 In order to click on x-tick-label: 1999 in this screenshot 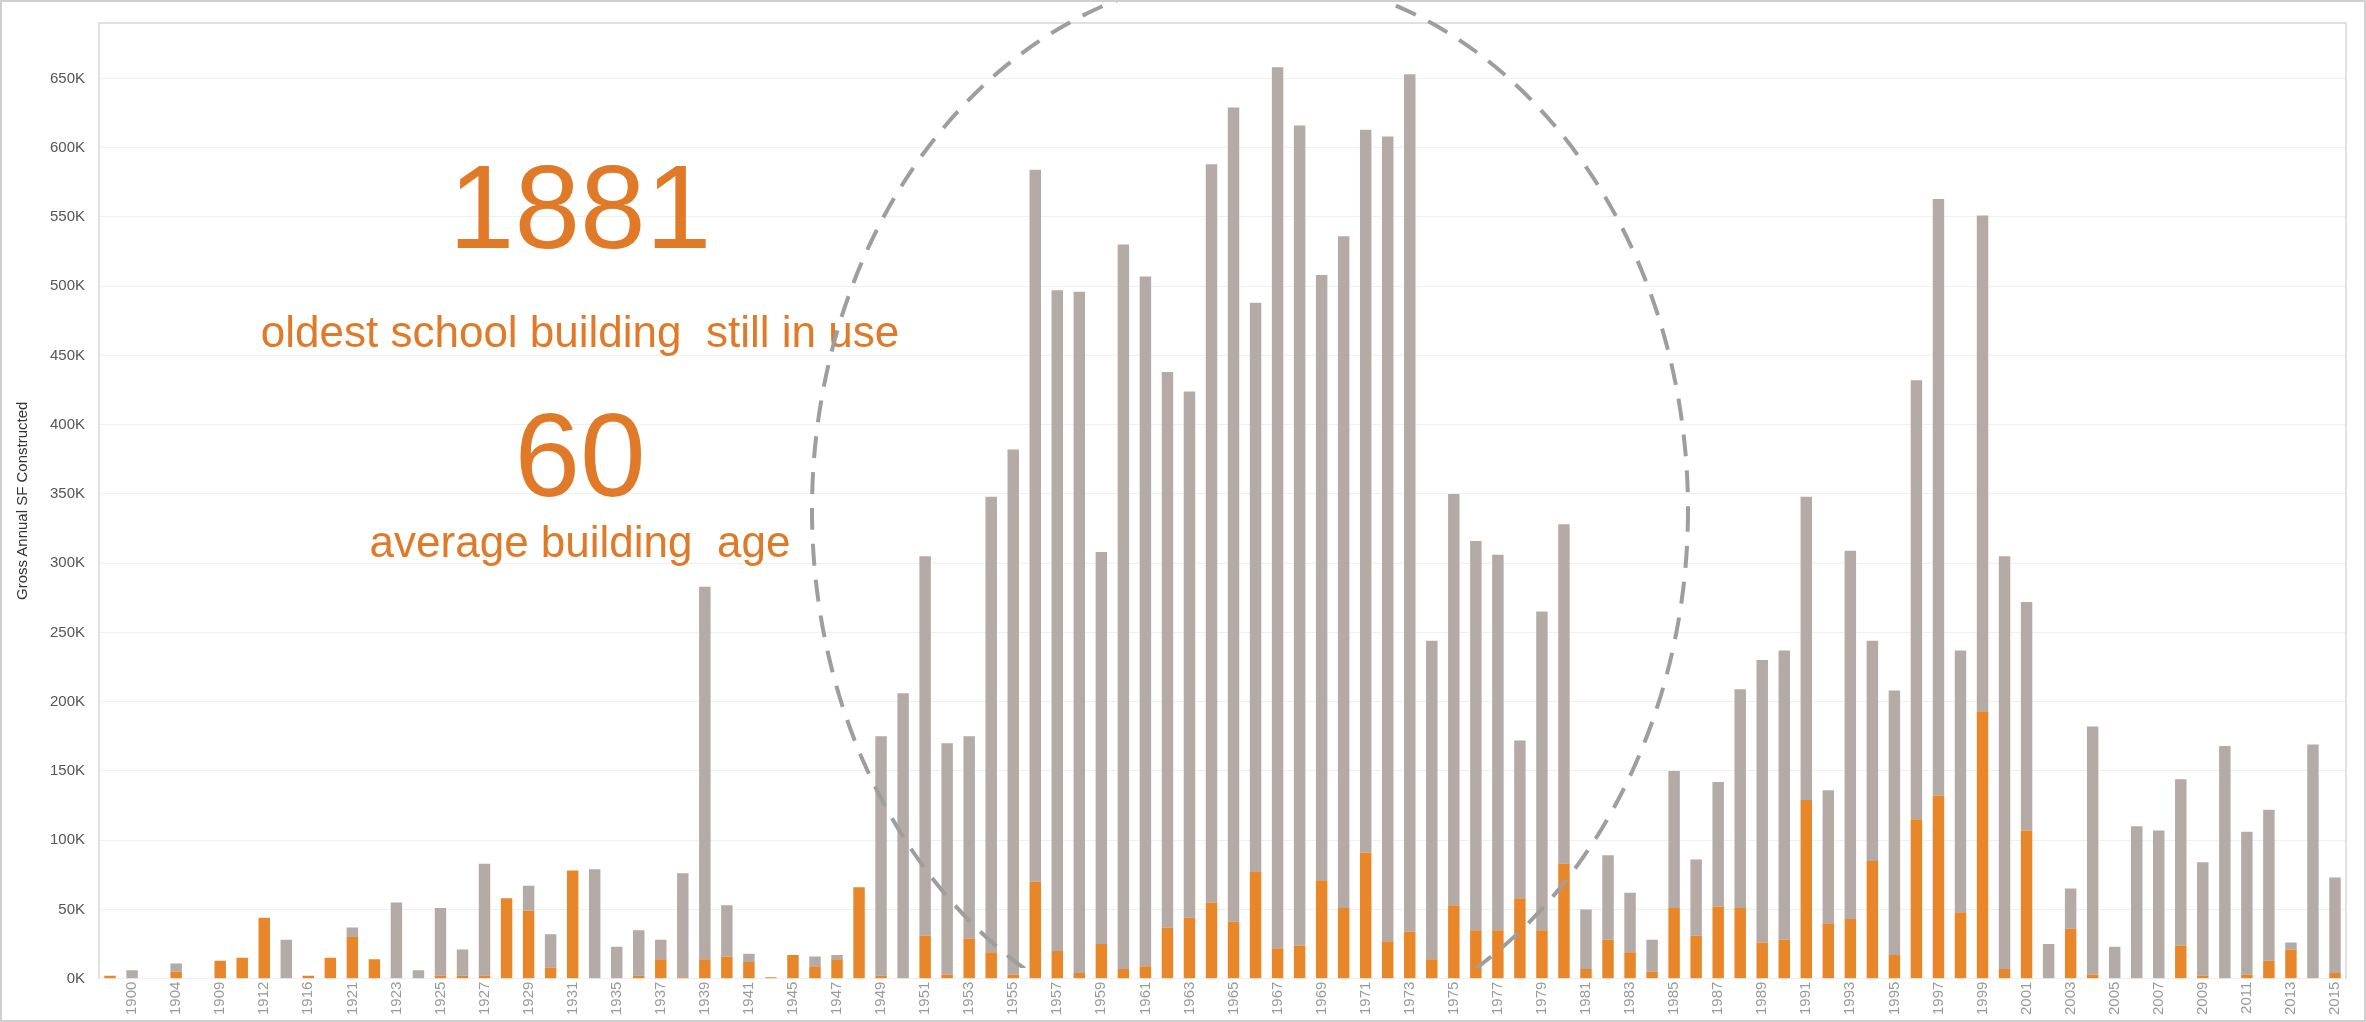, I will do `click(1981, 998)`.